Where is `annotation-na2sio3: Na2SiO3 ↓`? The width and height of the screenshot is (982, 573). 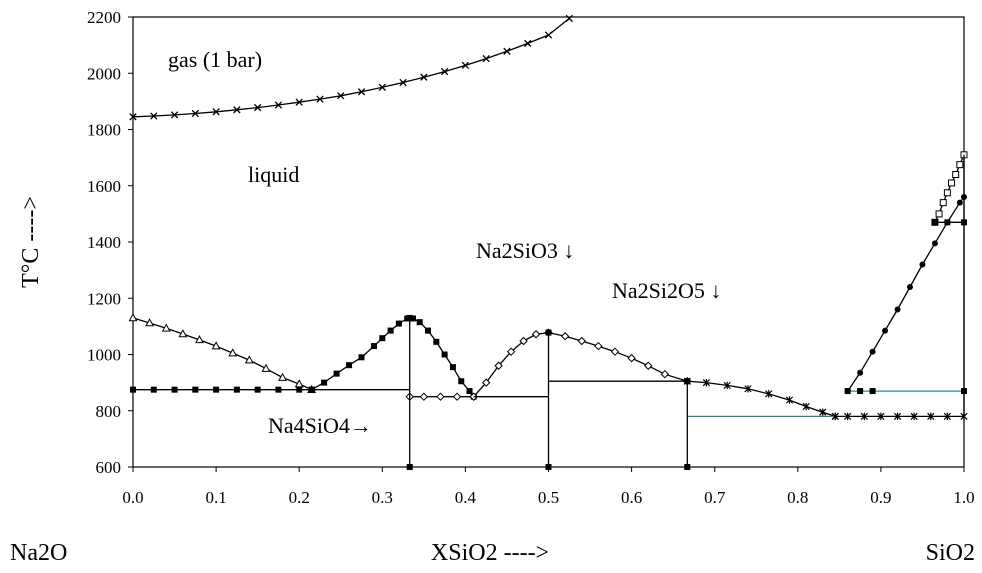 annotation-na2sio3: Na2SiO3 ↓ is located at coordinates (525, 250).